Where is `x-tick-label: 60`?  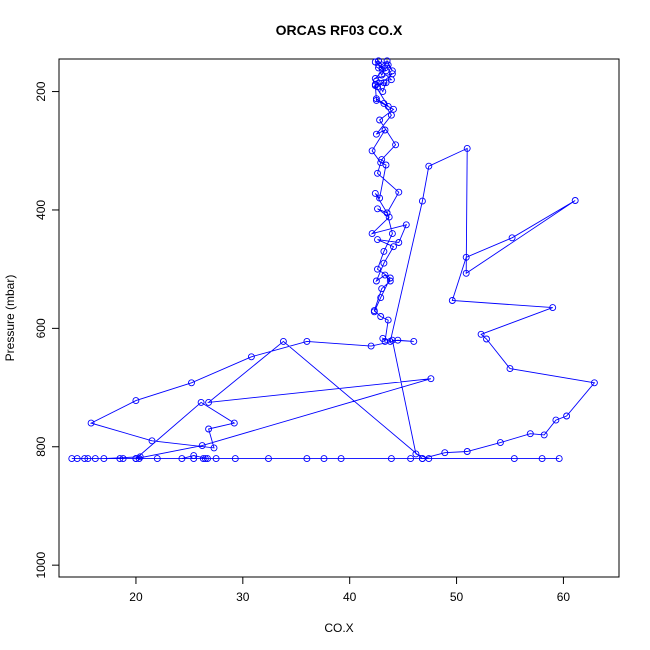 x-tick-label: 60 is located at coordinates (564, 597).